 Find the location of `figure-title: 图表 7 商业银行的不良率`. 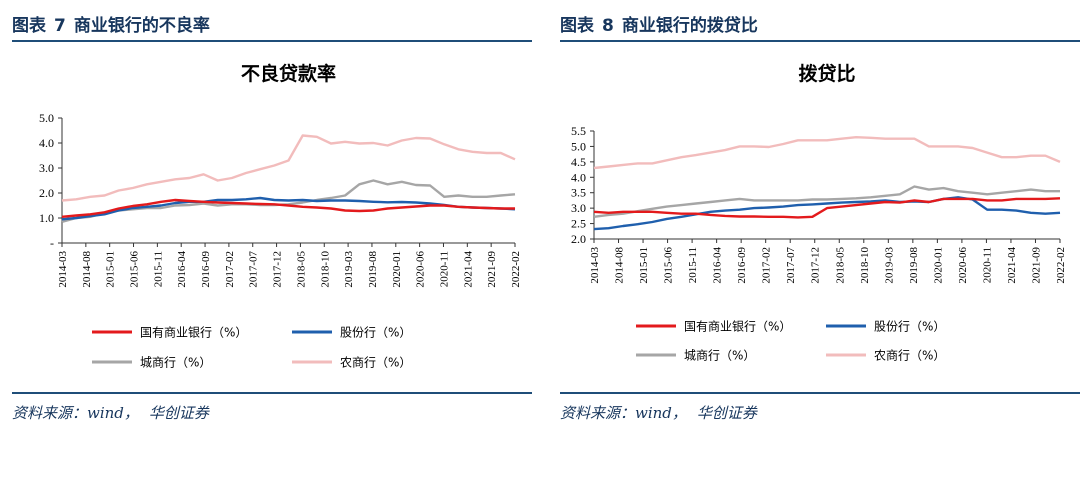

figure-title: 图表 7 商业银行的不良率 is located at coordinates (115, 23).